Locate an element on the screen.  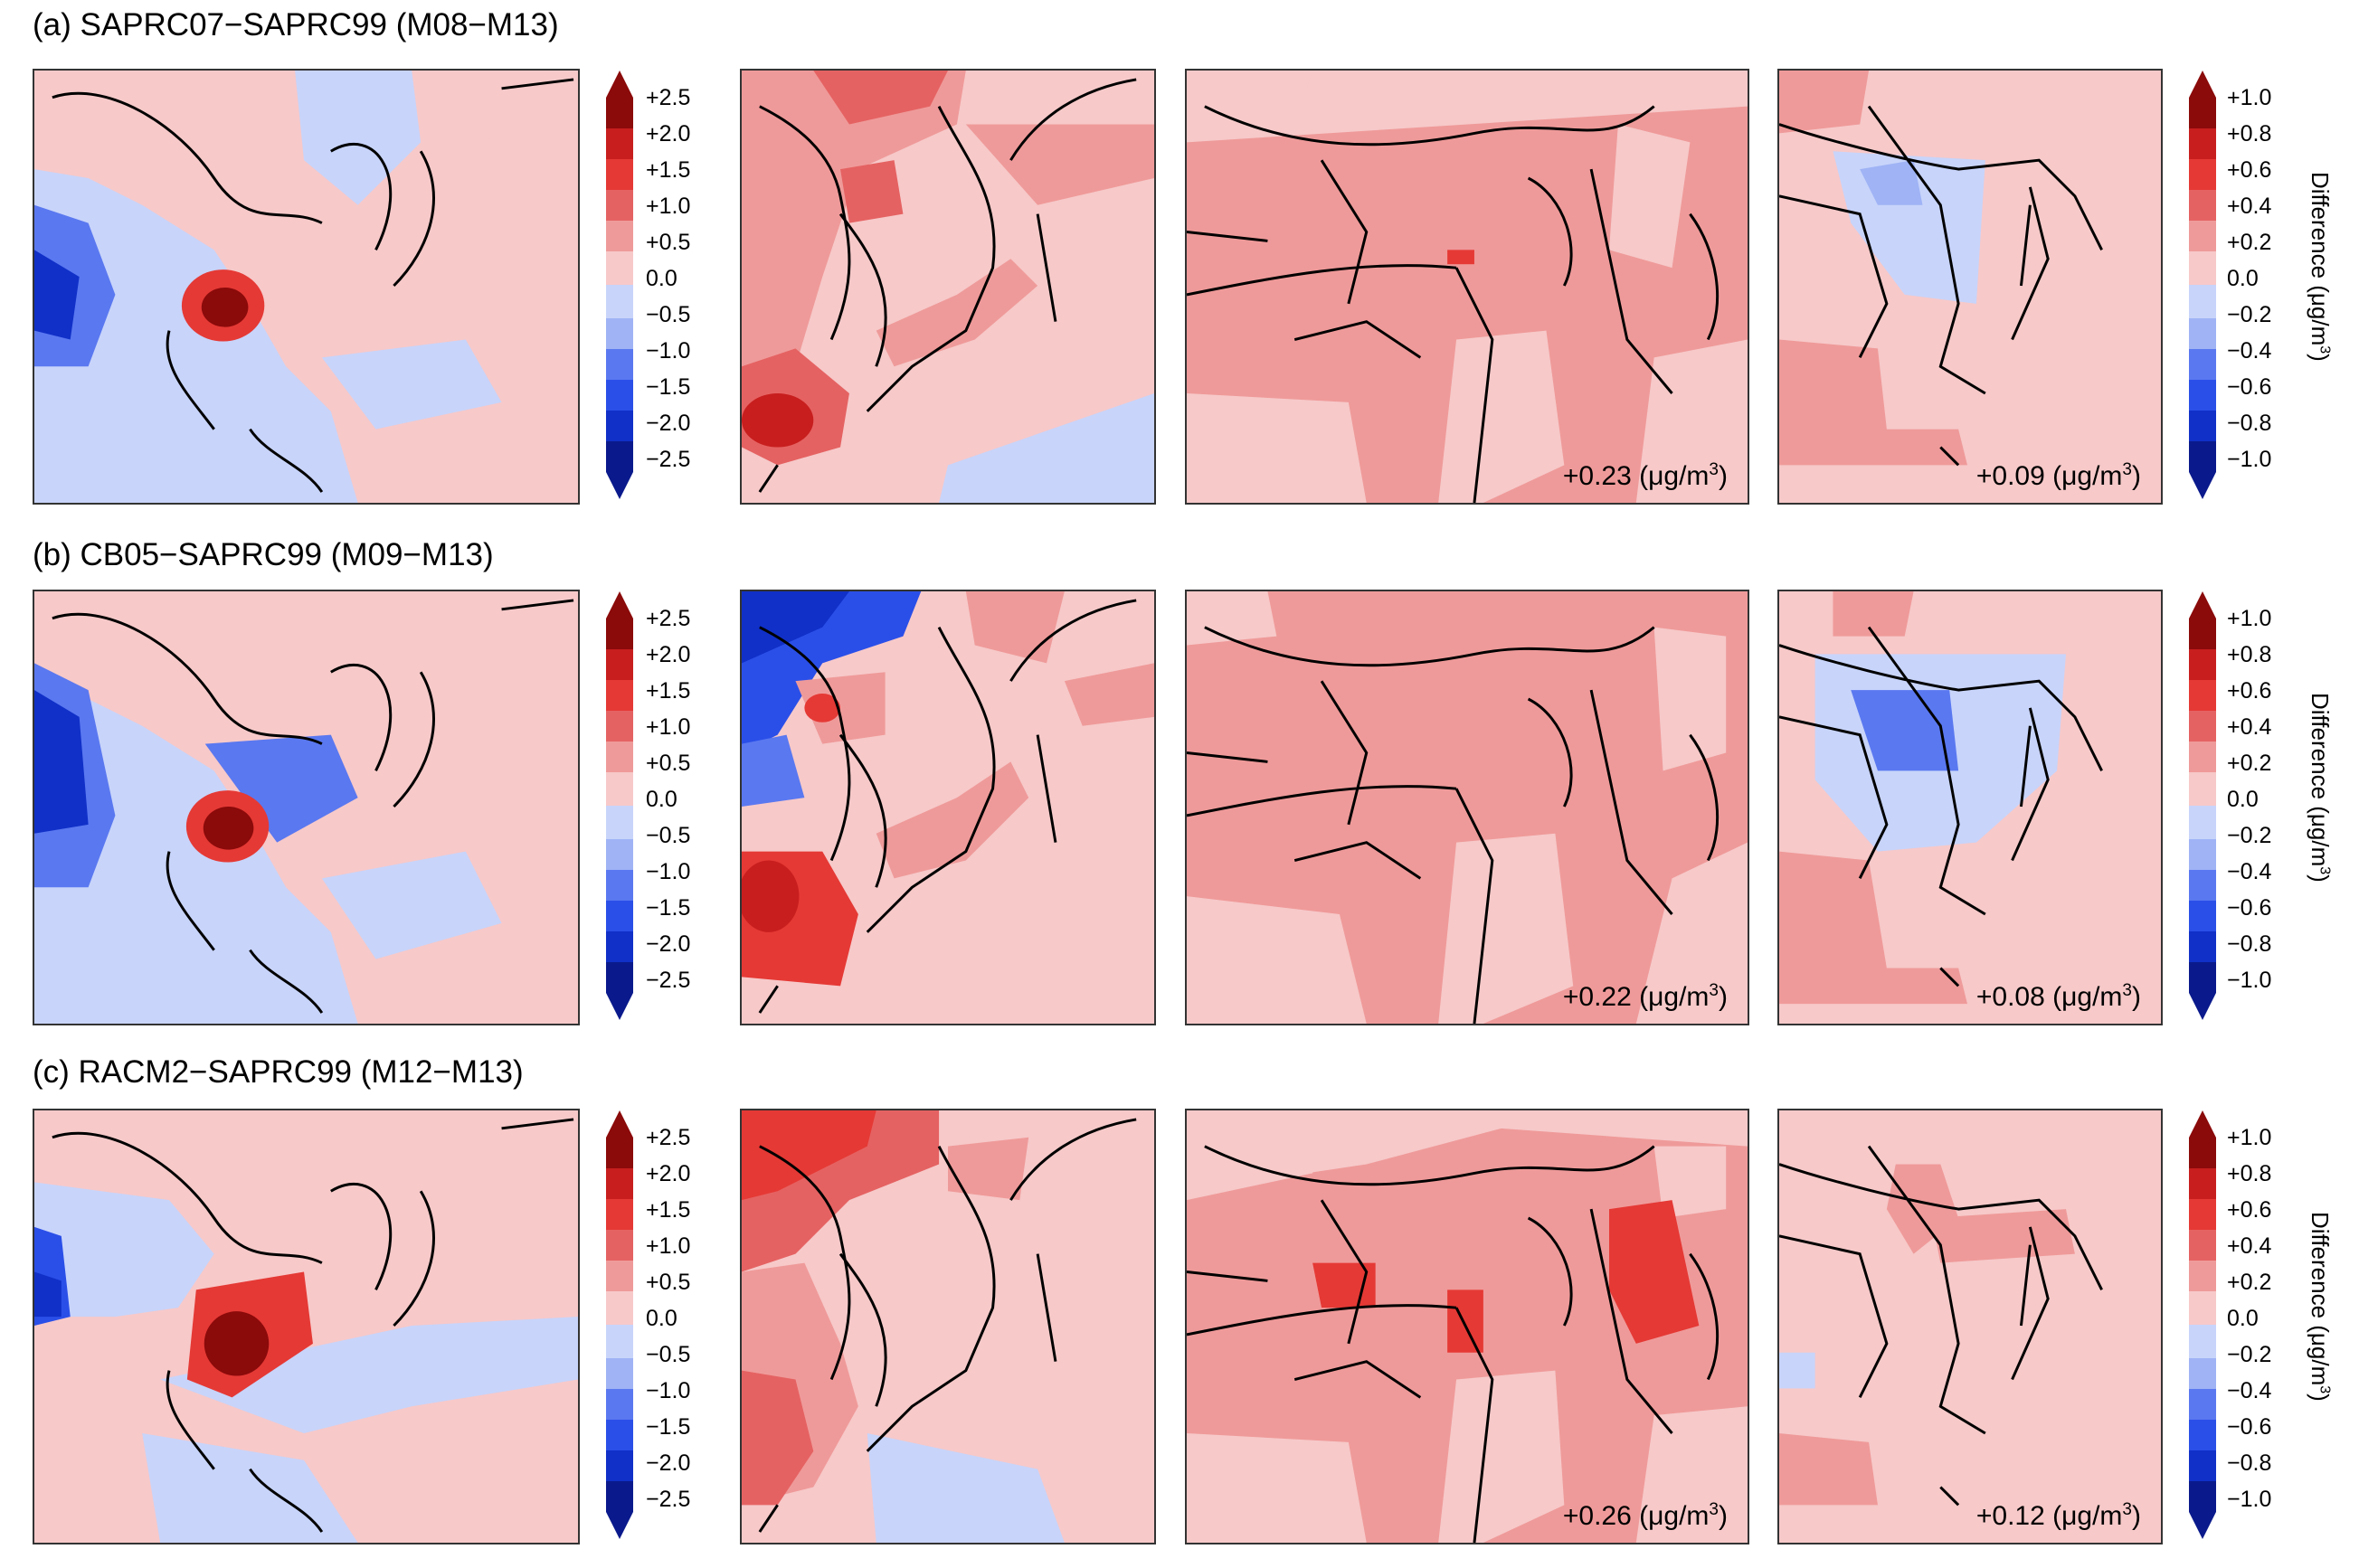
row-b-left-colorbar is located at coordinates (619, 805).